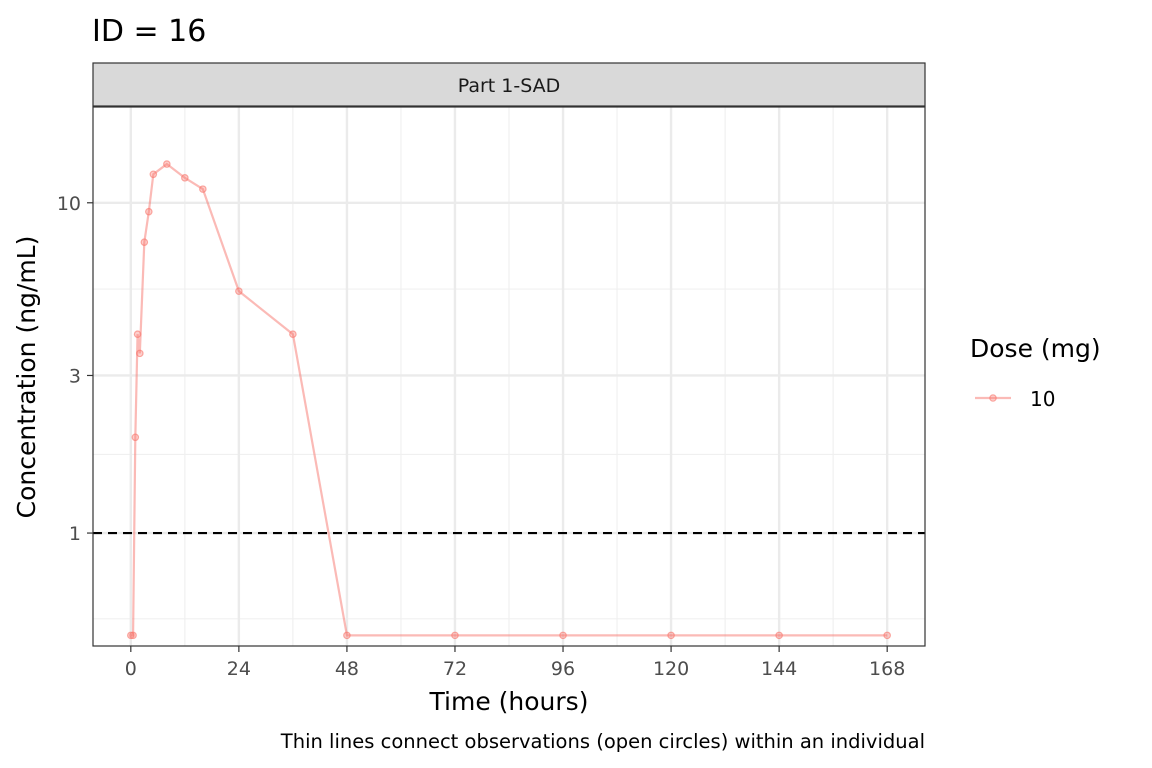  Describe the element at coordinates (515, 663) in the screenshot. I see `x-axis: 0 24 48 72 96 120 144 168` at that location.